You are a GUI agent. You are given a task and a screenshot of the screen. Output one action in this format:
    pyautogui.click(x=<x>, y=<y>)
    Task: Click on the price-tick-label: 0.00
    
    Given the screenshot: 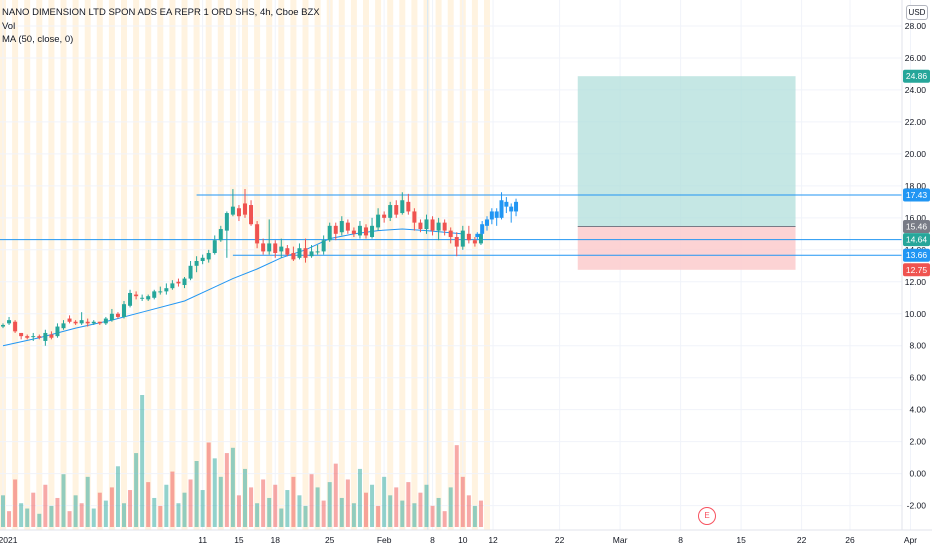 What is the action you would take?
    pyautogui.click(x=917, y=474)
    